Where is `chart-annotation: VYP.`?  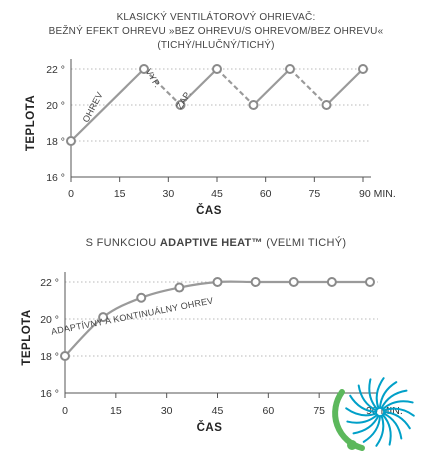
chart-annotation: VYP. is located at coordinates (152, 78).